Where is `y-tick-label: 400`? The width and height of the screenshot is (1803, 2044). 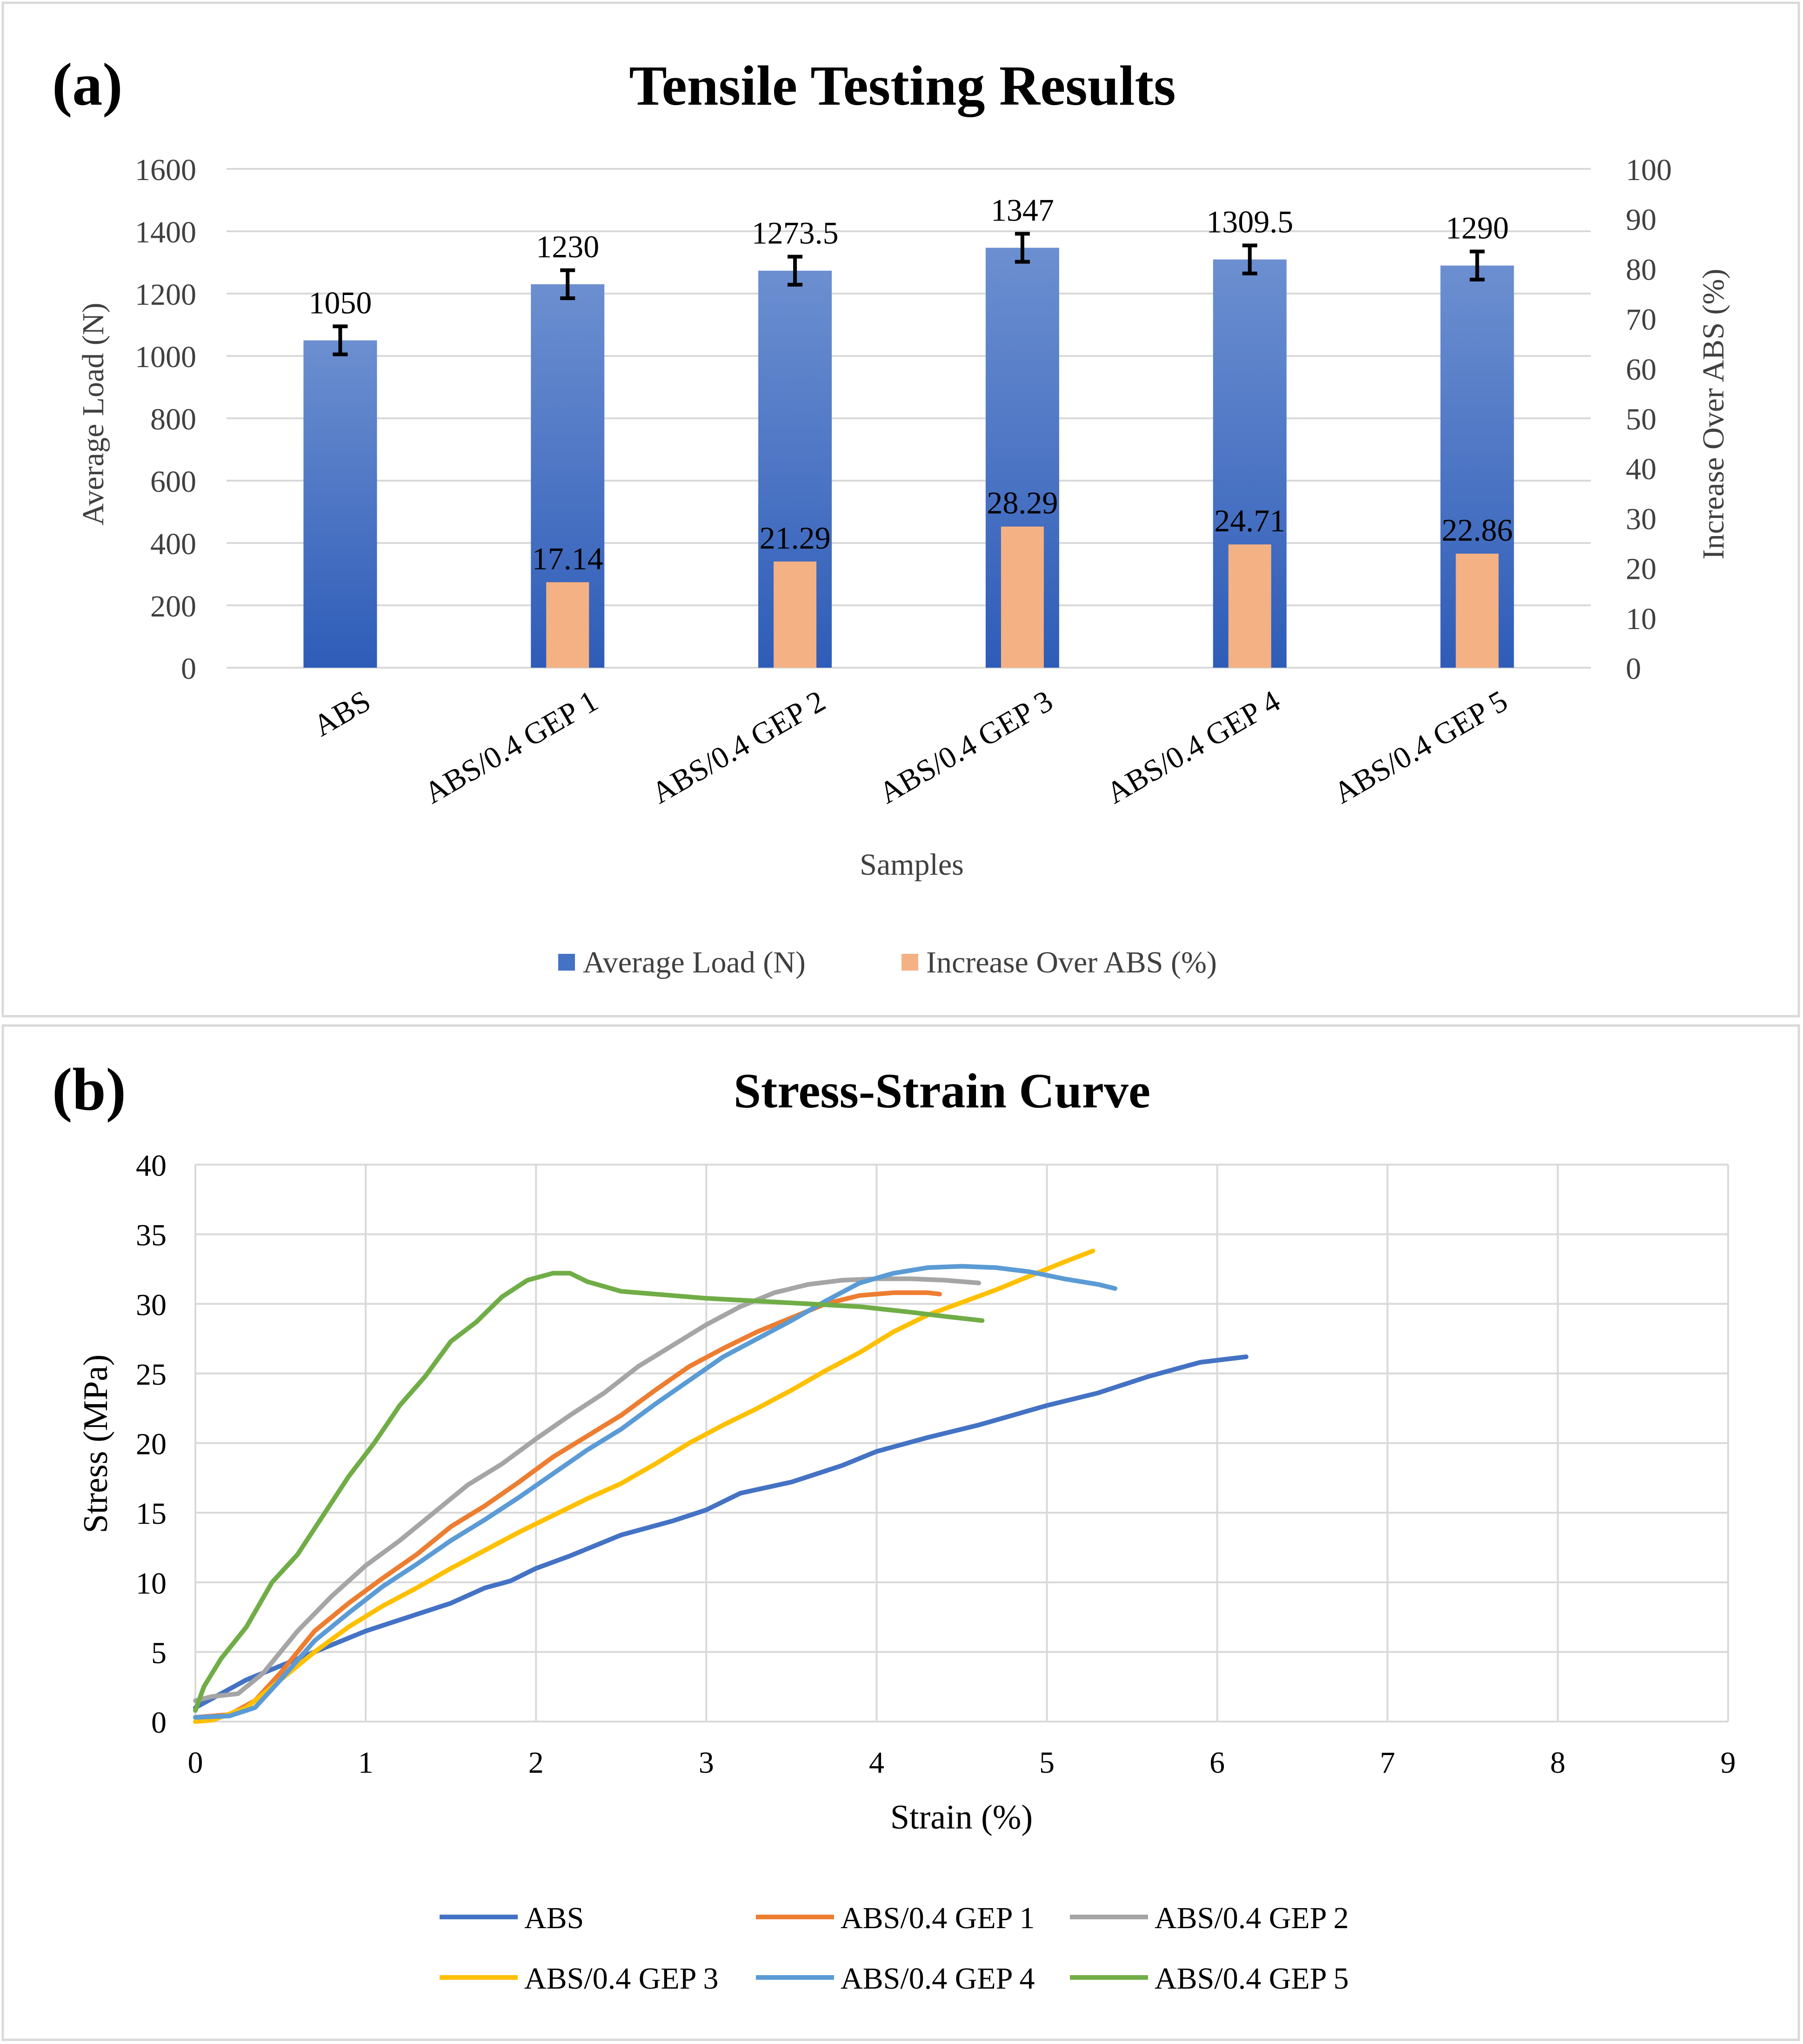 y-tick-label: 400 is located at coordinates (173, 544).